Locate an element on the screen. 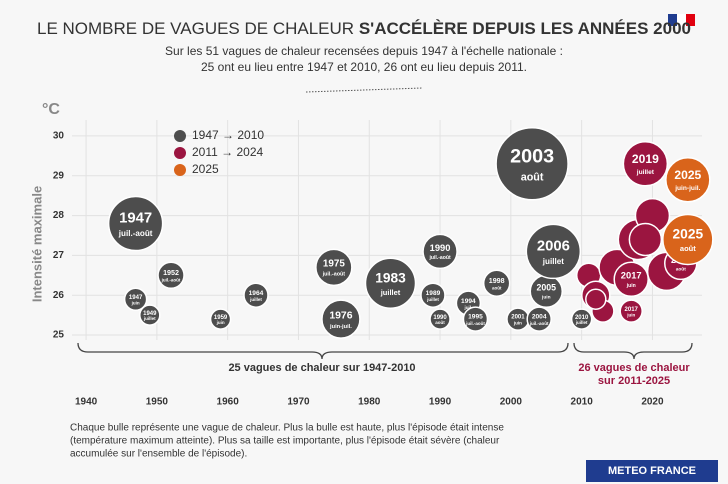 The width and height of the screenshot is (728, 484). y-axis-label: Intensité maximale is located at coordinates (36, 244).